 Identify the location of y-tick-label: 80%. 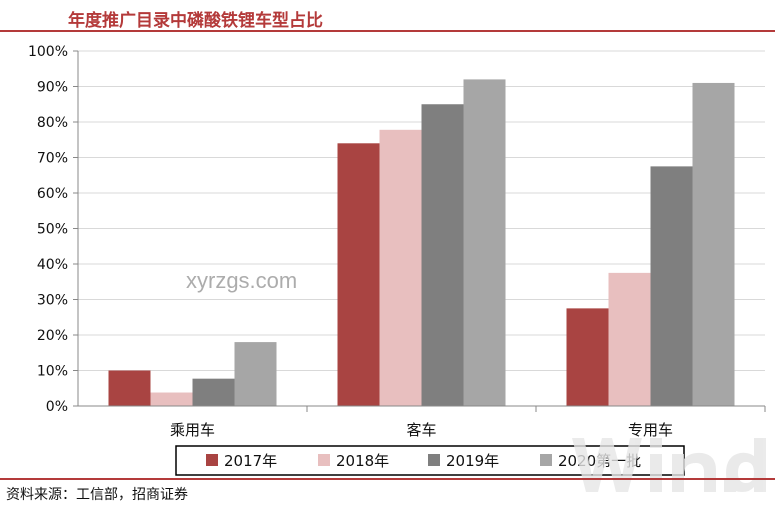
(52, 123).